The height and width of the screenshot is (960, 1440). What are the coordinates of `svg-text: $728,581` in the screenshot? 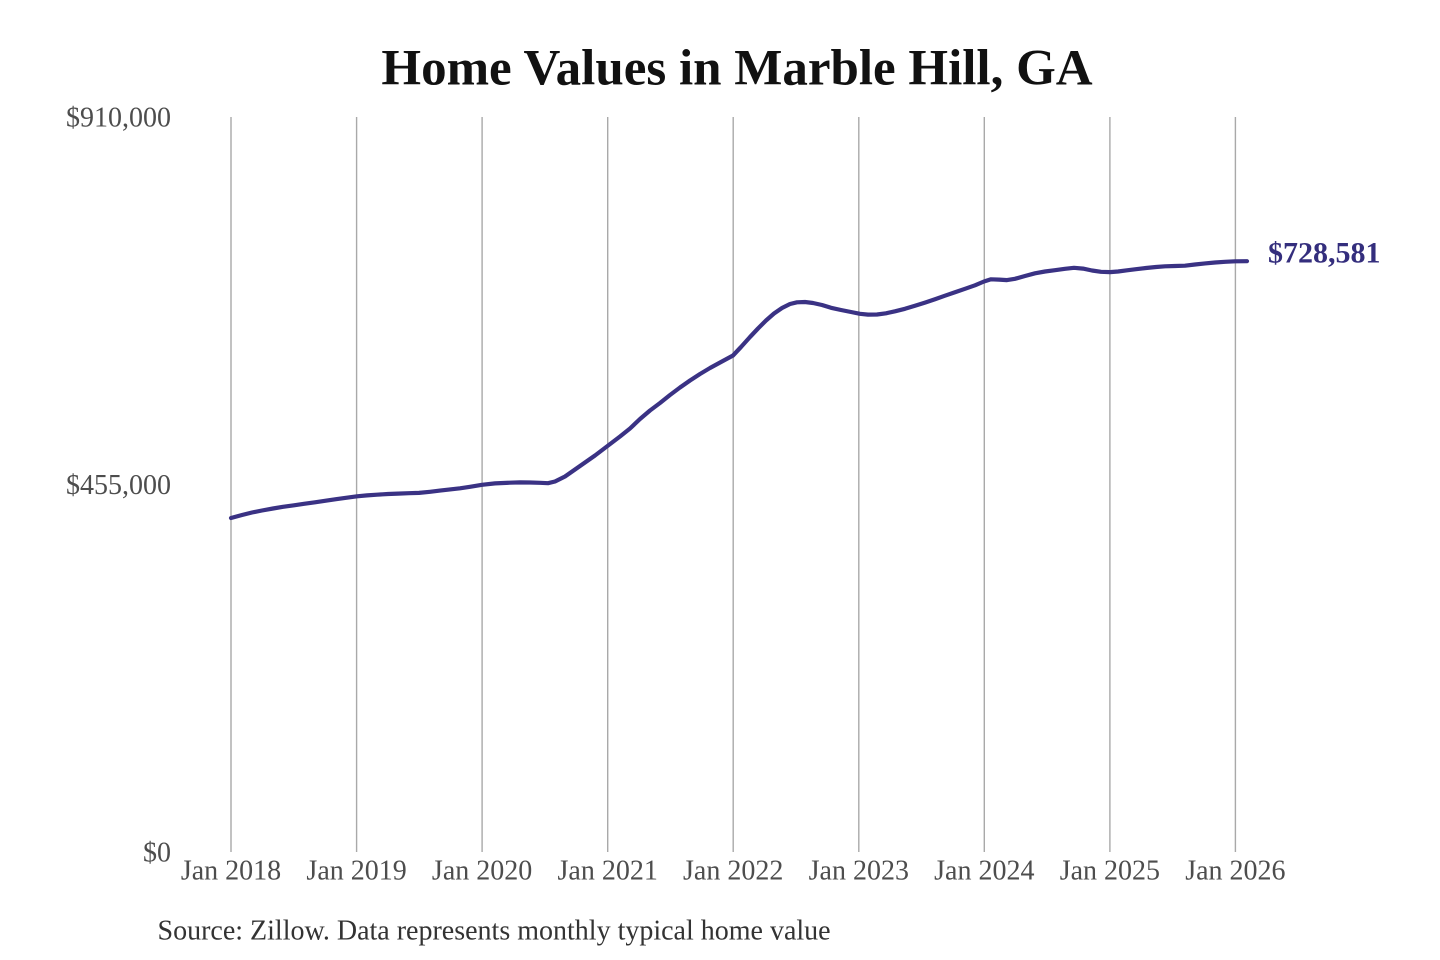 It's located at (1324, 253).